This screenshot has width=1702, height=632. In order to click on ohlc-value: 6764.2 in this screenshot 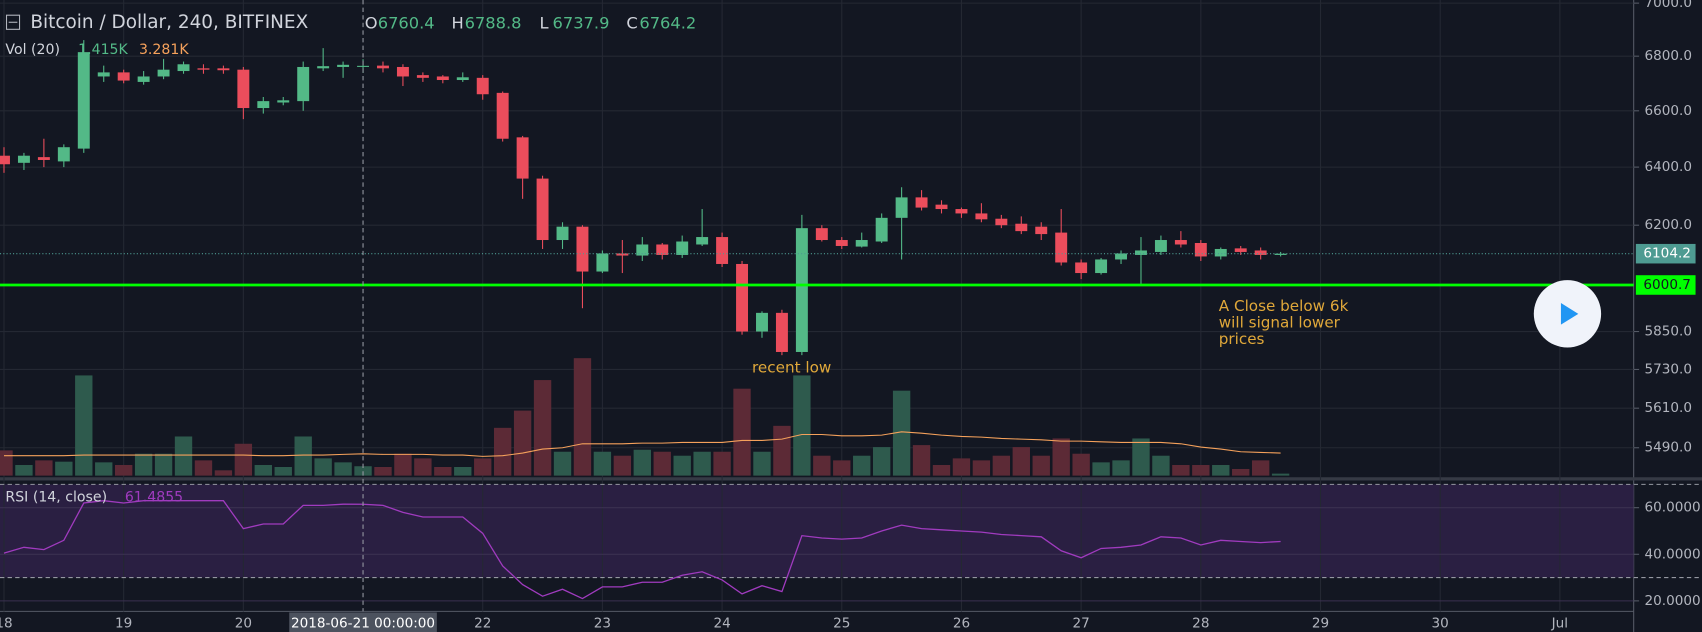, I will do `click(667, 22)`.